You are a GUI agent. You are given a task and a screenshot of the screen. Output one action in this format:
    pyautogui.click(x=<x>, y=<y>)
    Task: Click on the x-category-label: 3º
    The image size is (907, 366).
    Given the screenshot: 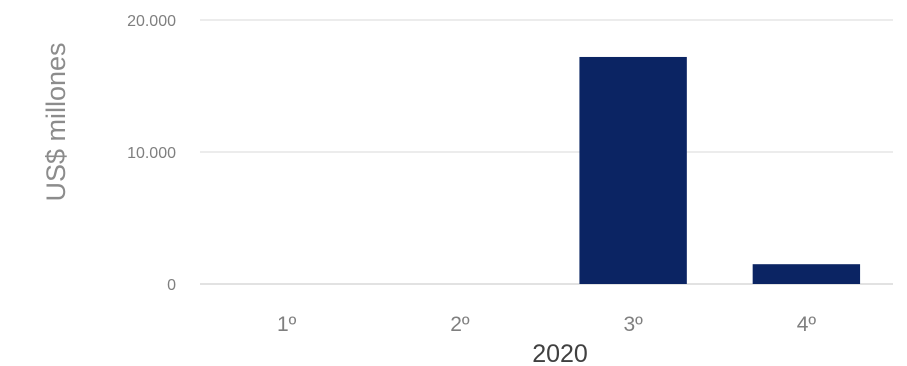 What is the action you would take?
    pyautogui.click(x=633, y=324)
    